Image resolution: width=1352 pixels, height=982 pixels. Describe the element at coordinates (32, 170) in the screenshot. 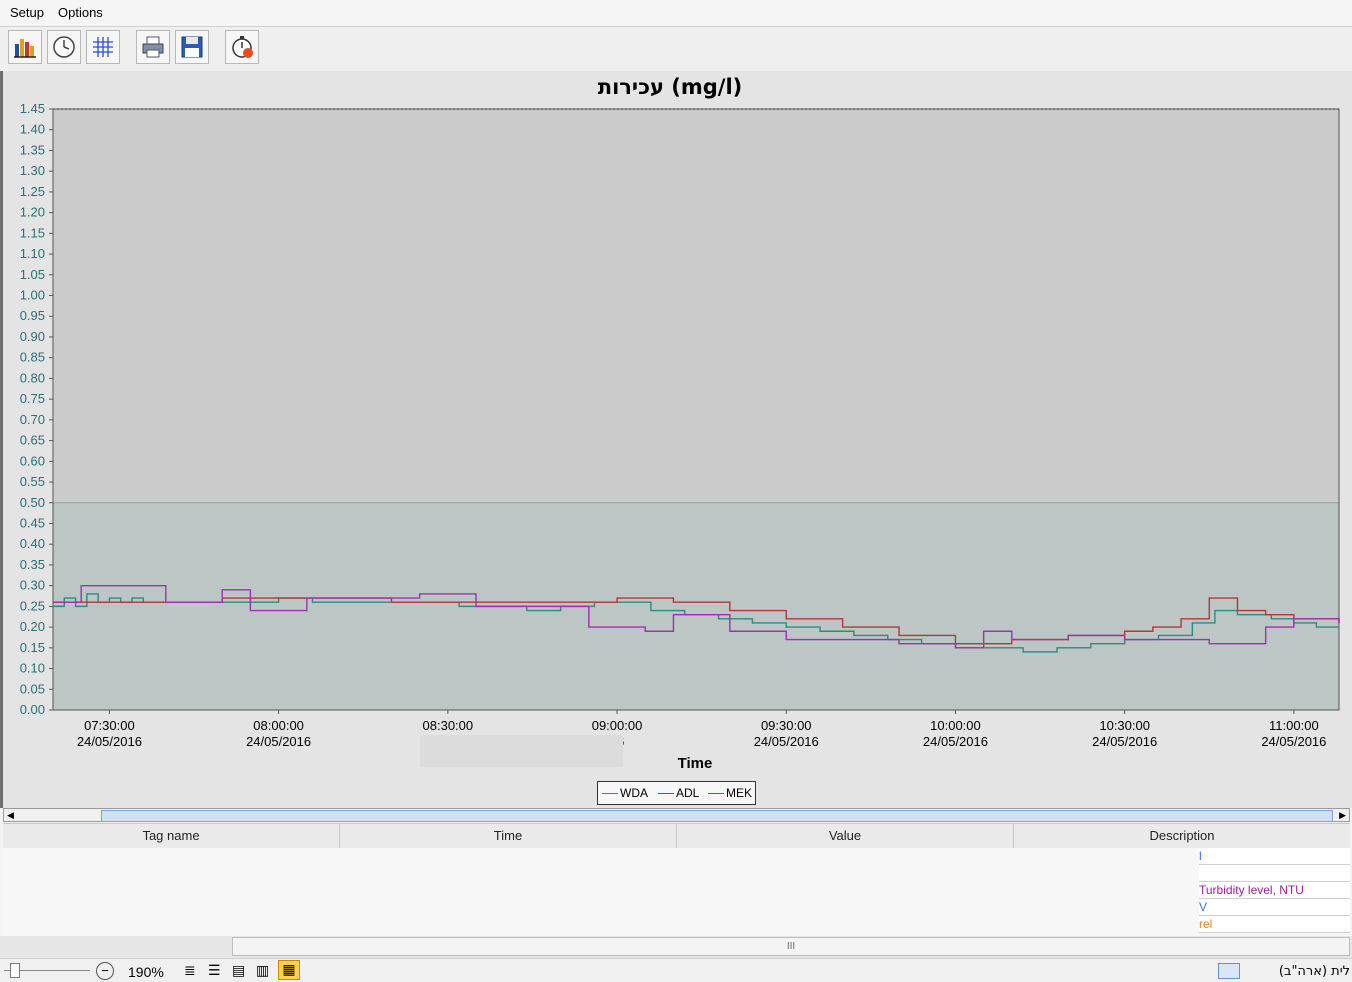

I see `y-tick-label: 1.30` at that location.